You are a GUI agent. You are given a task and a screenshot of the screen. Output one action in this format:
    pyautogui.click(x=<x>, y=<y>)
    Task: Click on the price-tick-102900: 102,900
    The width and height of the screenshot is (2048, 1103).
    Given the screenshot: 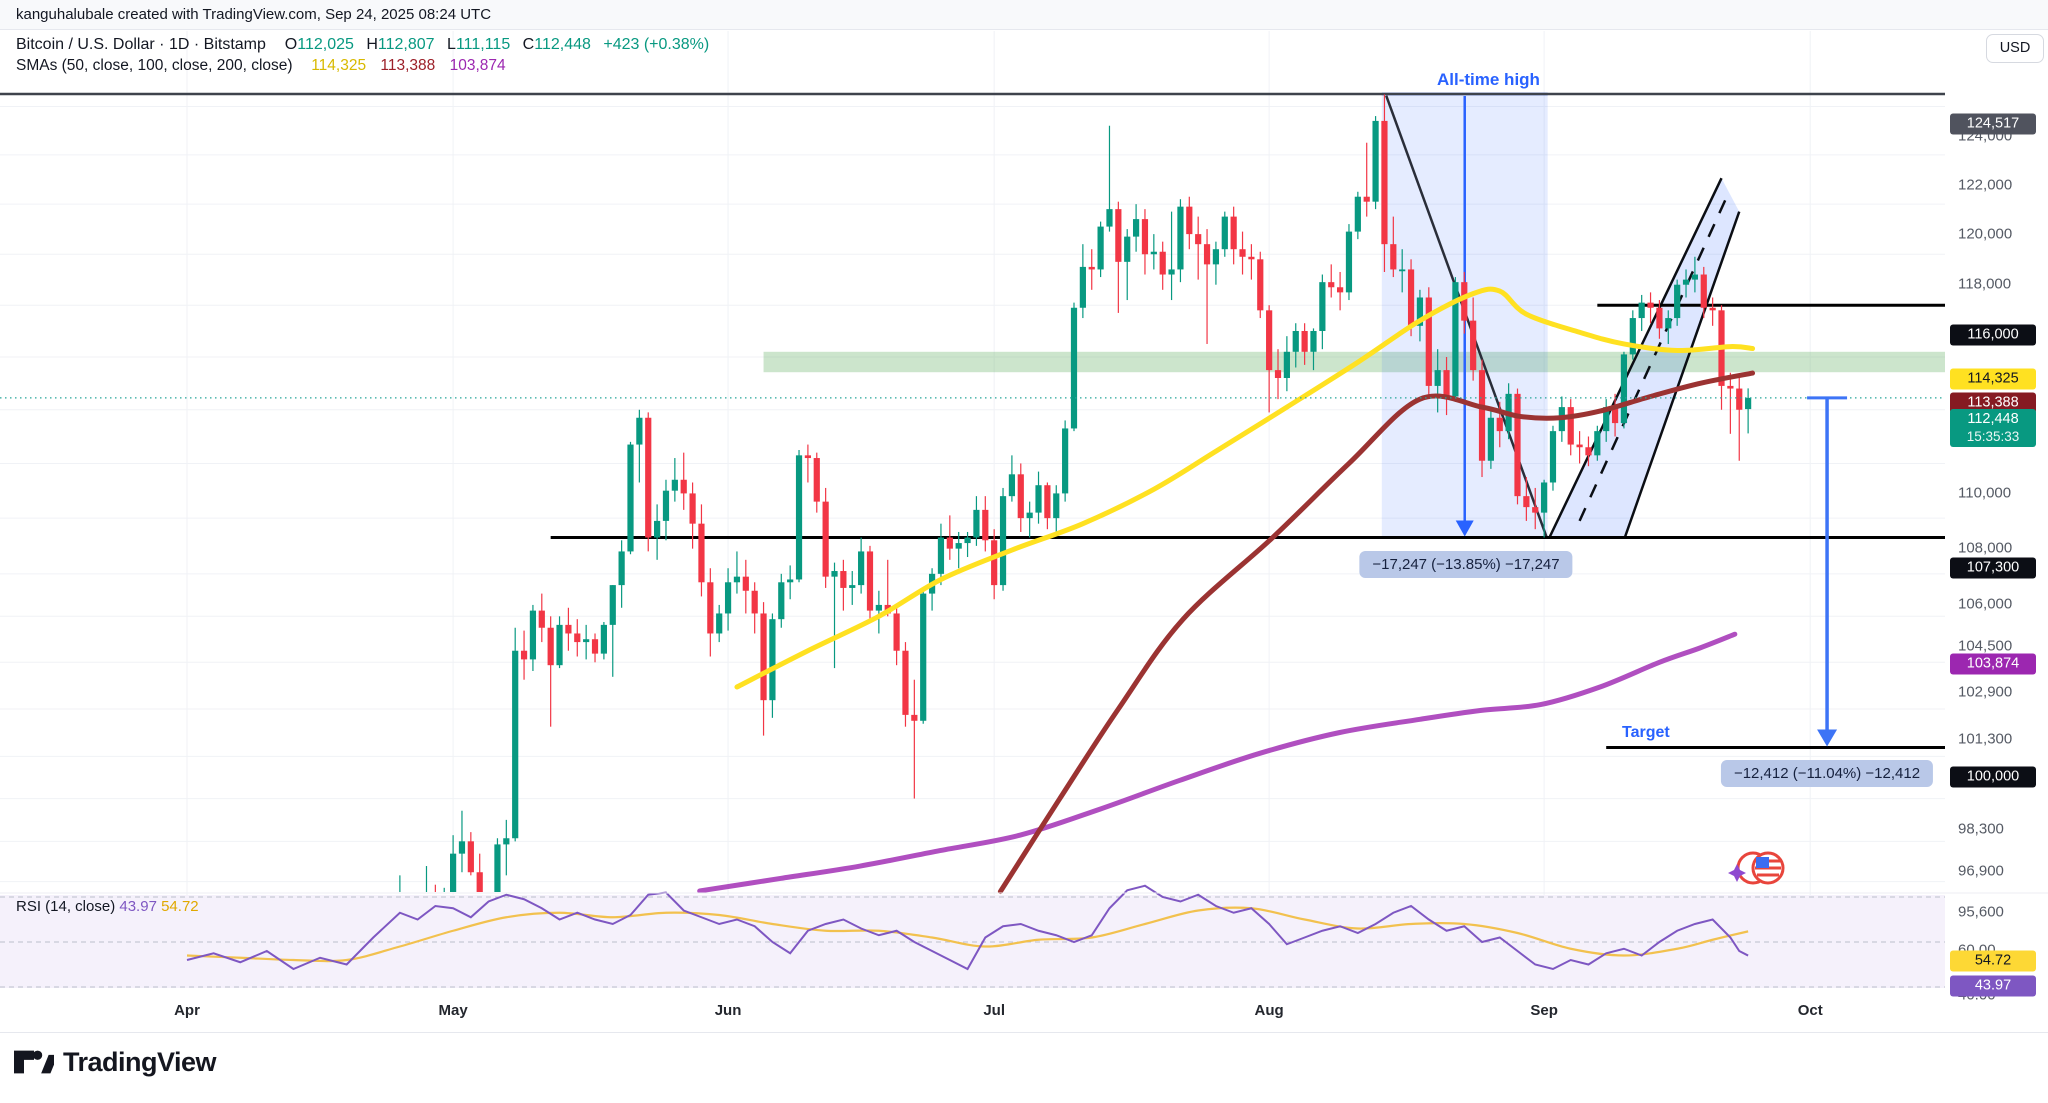 What is the action you would take?
    pyautogui.click(x=1985, y=692)
    